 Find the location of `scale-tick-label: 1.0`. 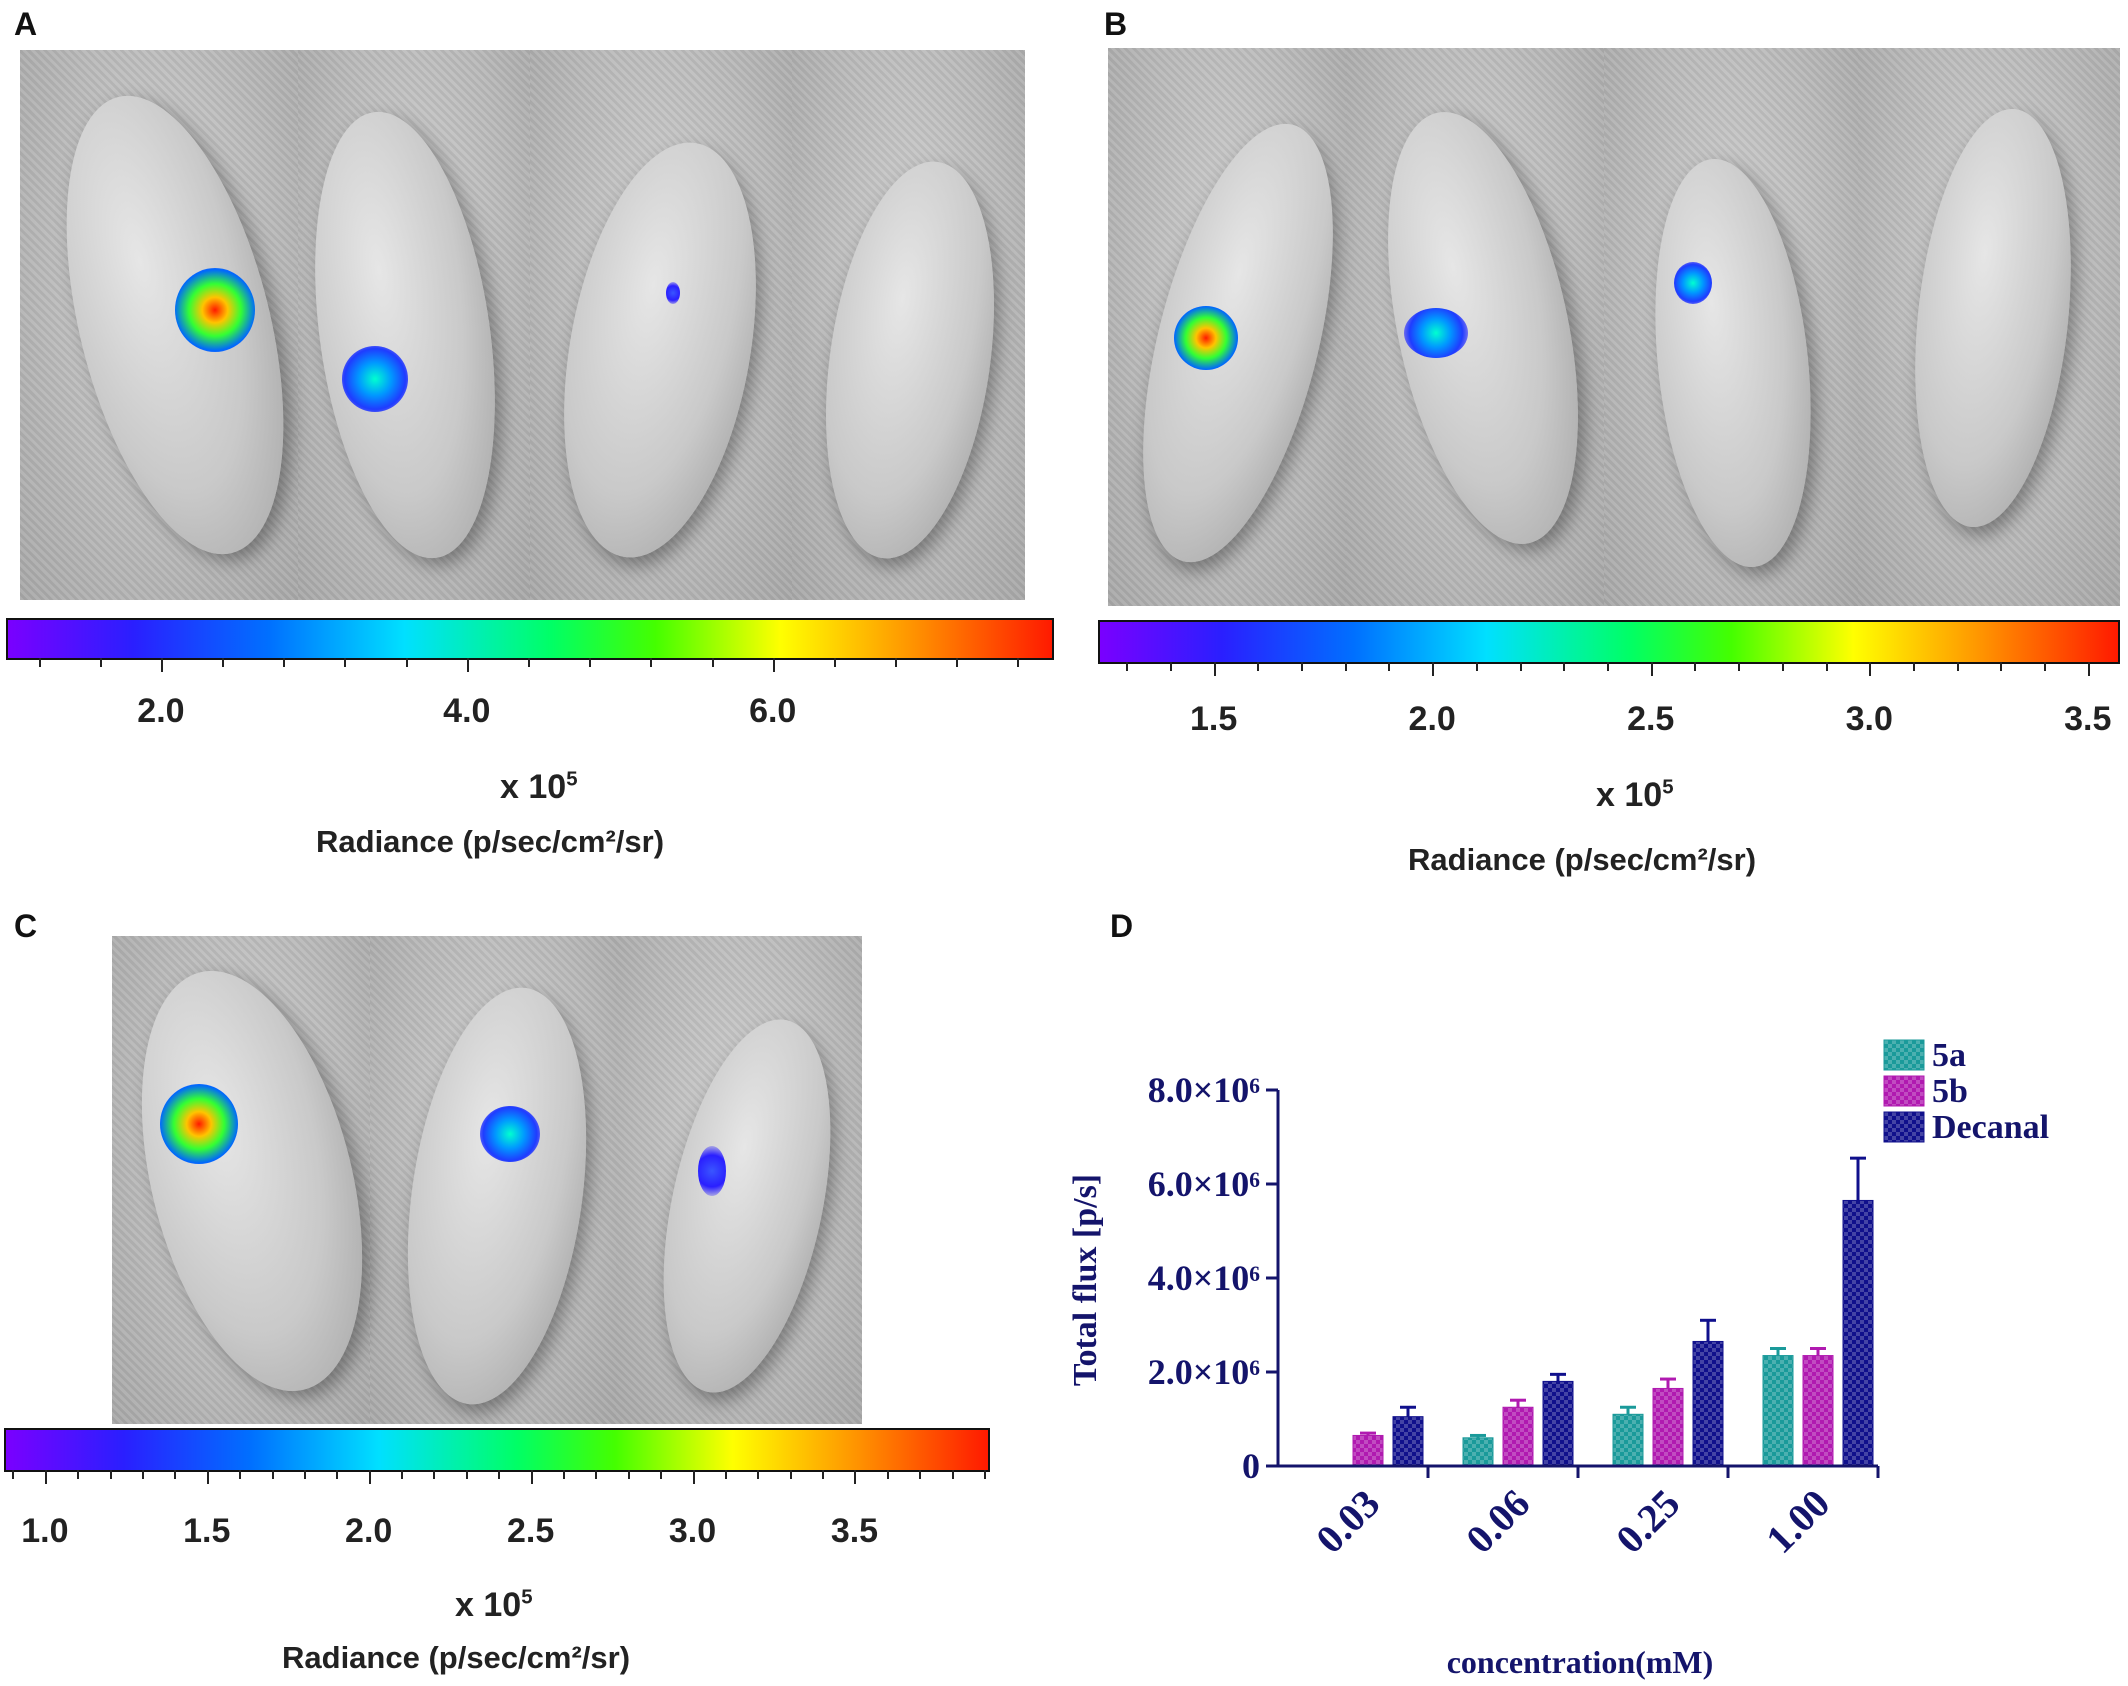

scale-tick-label: 1.0 is located at coordinates (45, 1531).